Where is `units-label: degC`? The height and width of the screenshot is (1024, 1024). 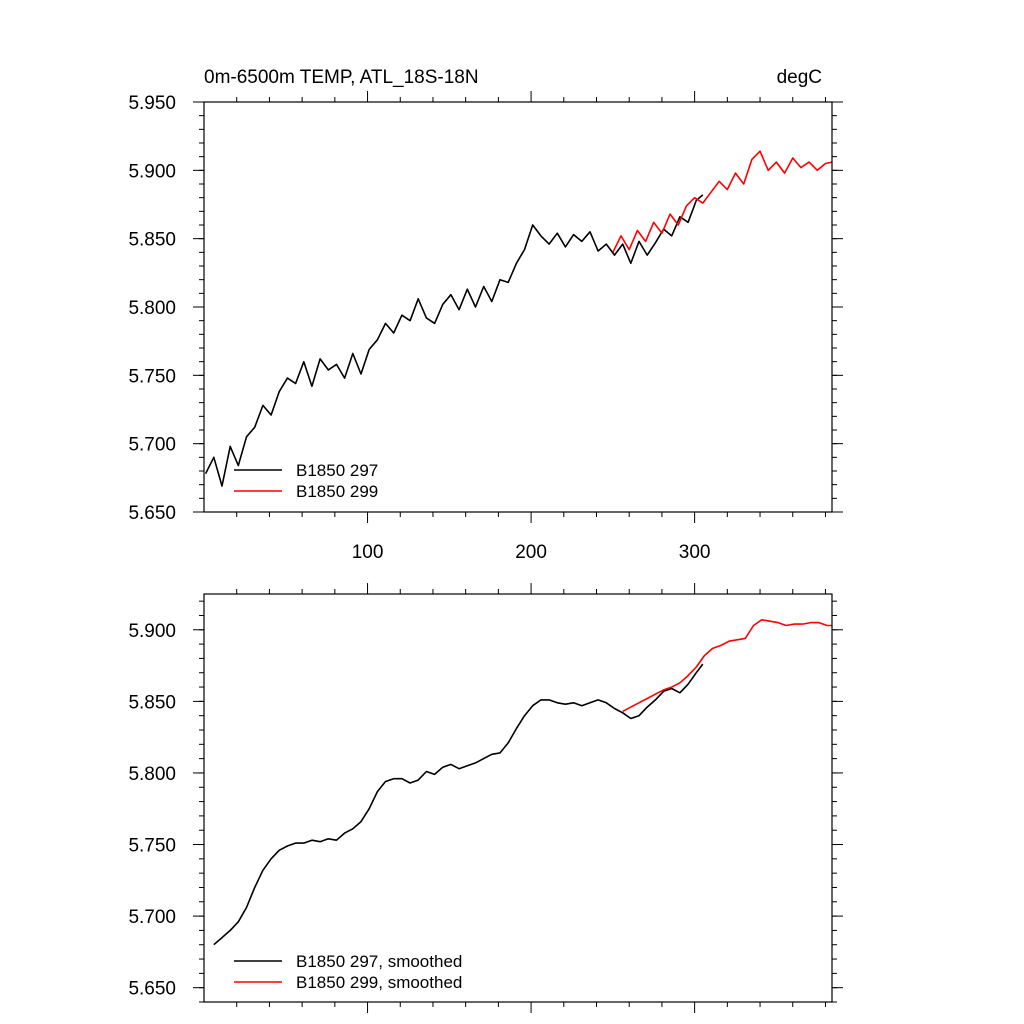 units-label: degC is located at coordinates (799, 77).